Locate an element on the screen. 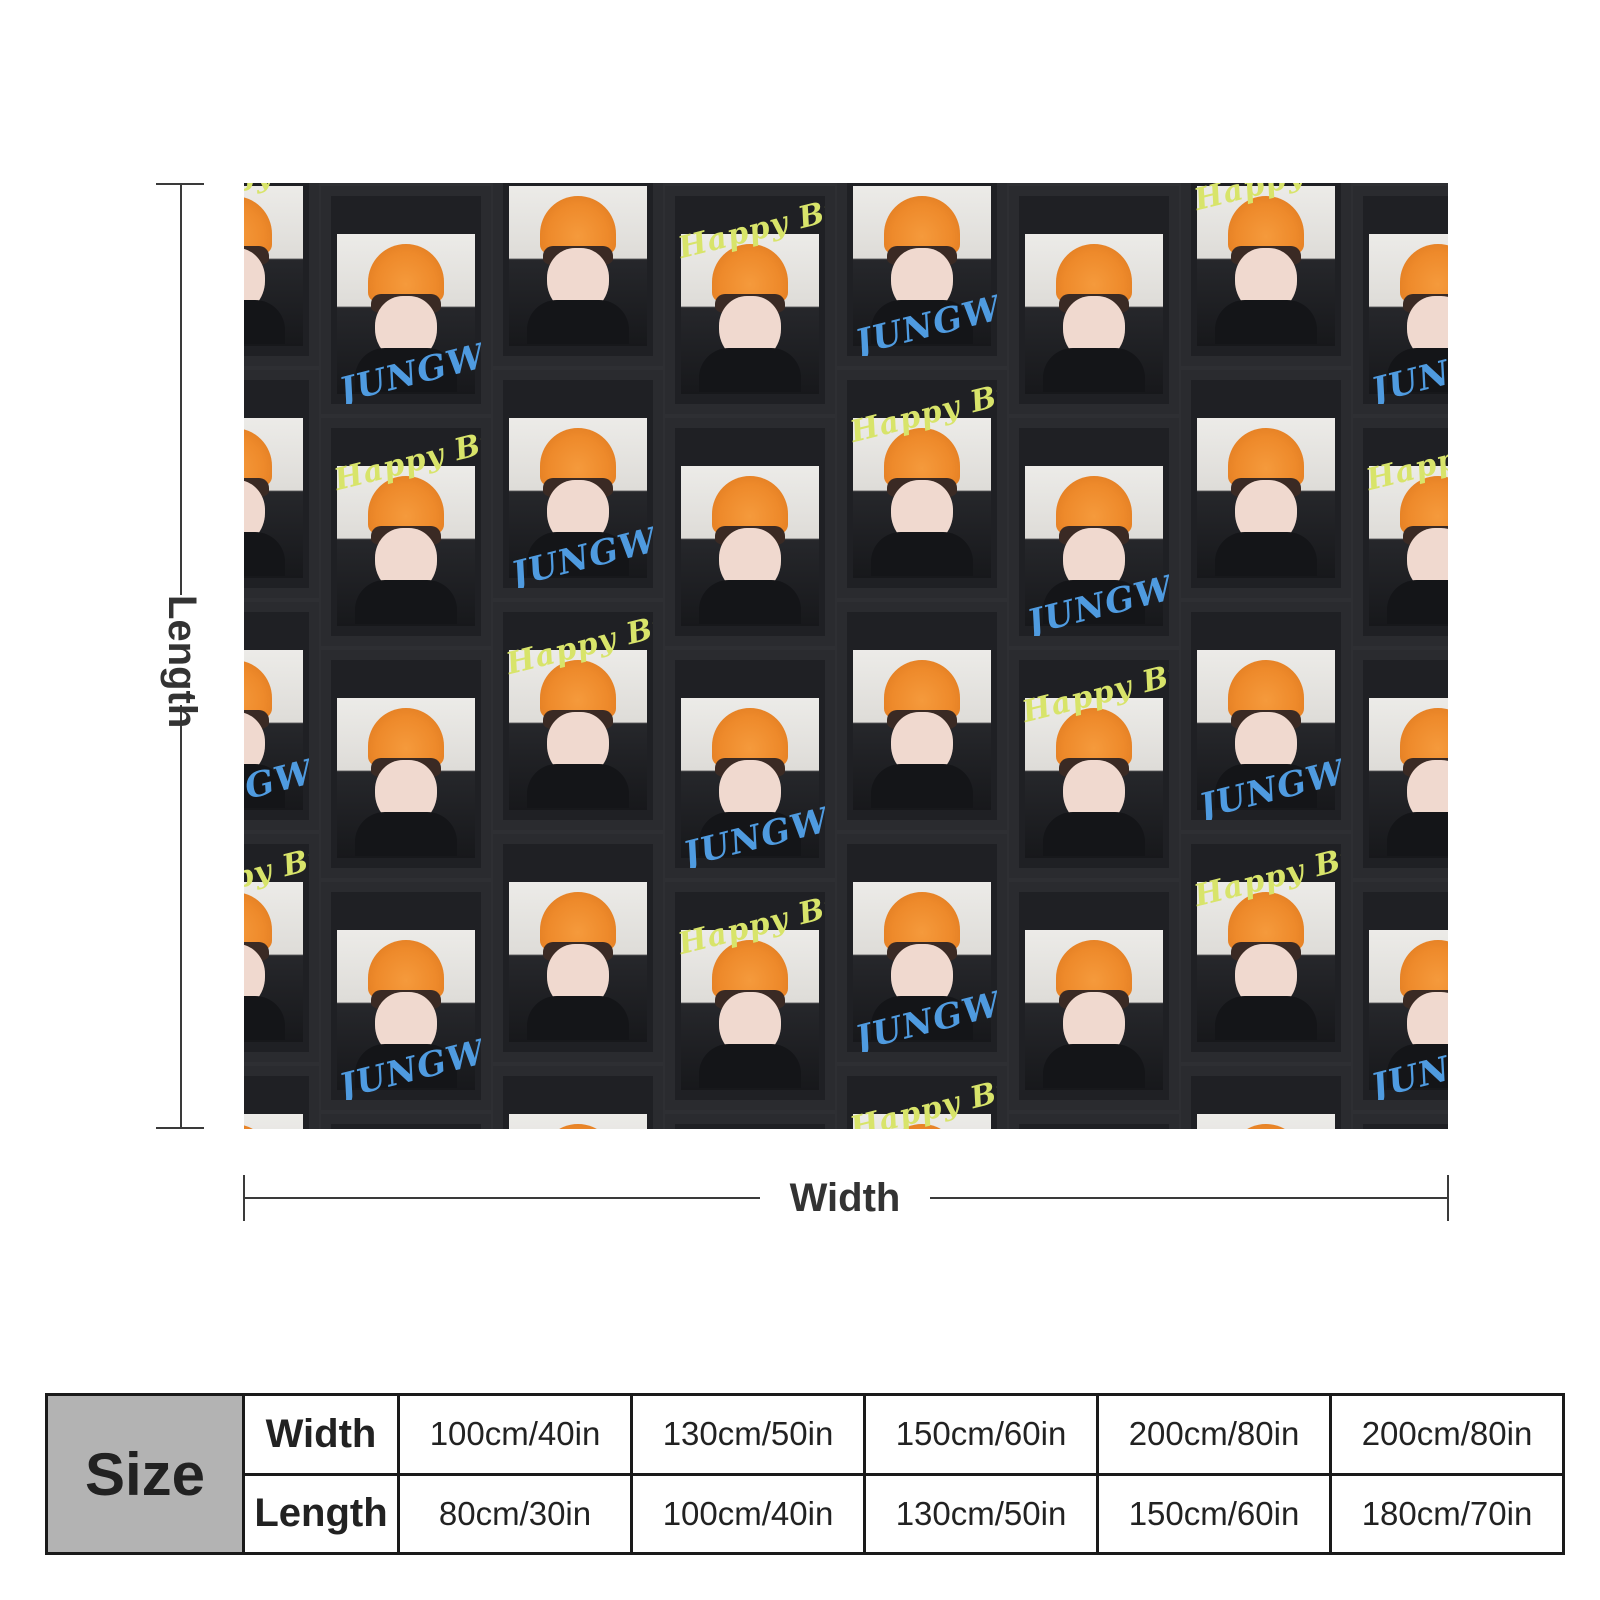  width-dimension-cap-right is located at coordinates (1448, 1198).